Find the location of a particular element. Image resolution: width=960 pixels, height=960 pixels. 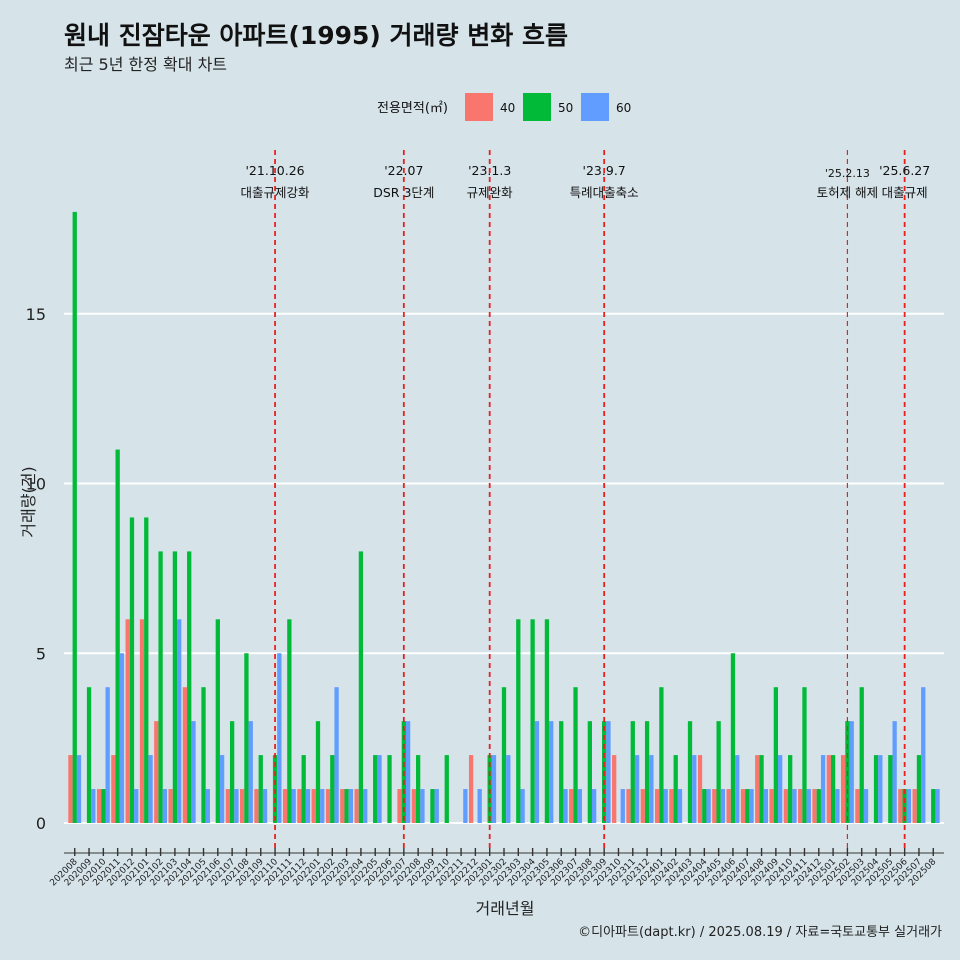

legend-label-60: 60 is located at coordinates (623, 108).